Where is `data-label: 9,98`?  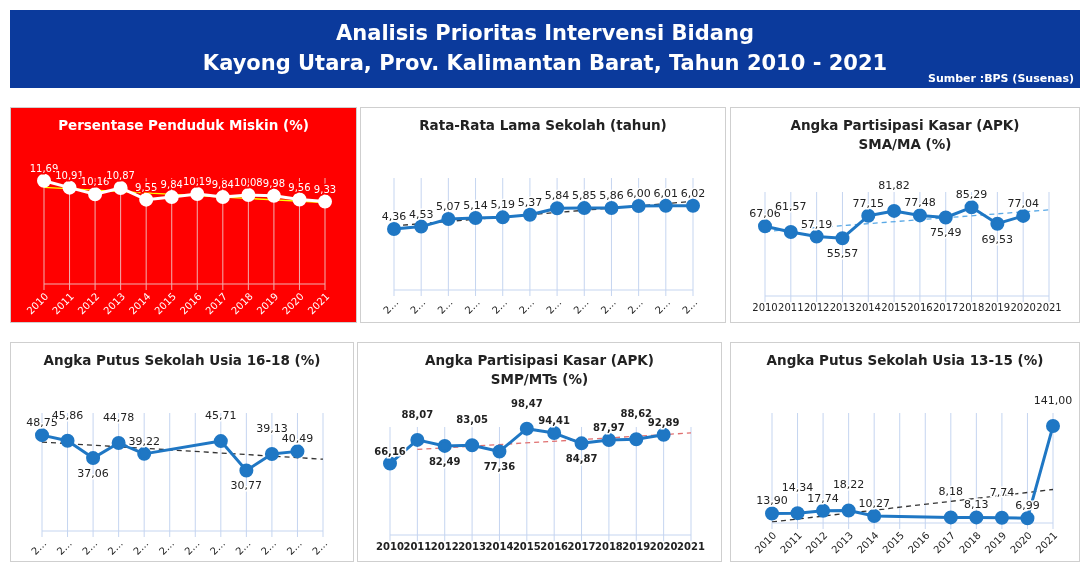 data-label: 9,98 is located at coordinates (274, 183).